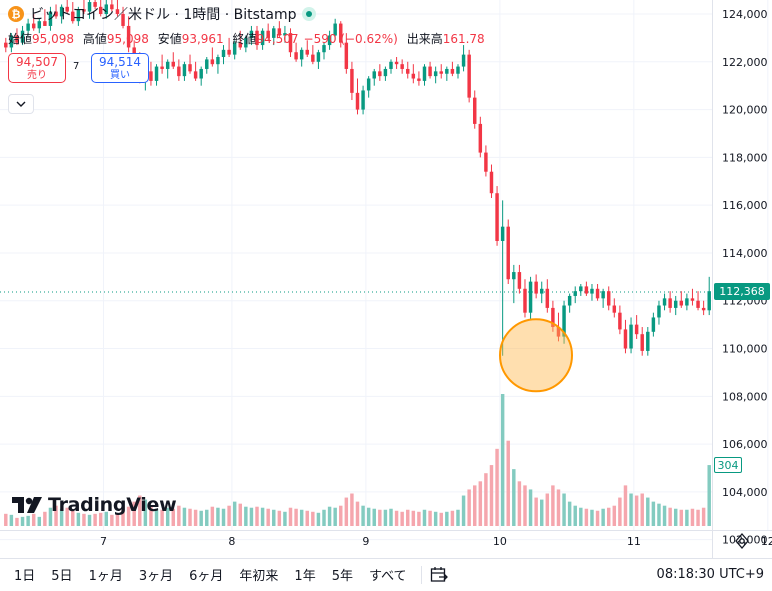 The height and width of the screenshot is (591, 772). I want to click on buy-button: 94,514 買い, so click(120, 68).